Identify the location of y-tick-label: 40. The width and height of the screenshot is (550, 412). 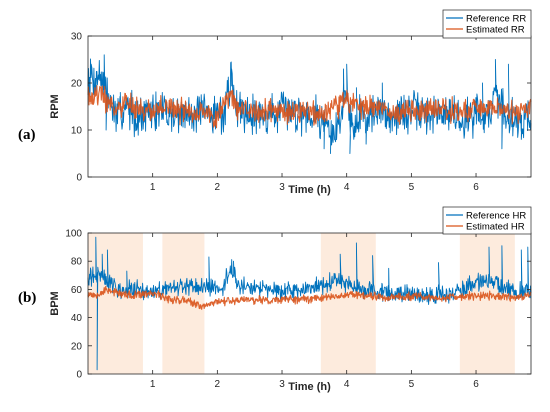
(77, 318).